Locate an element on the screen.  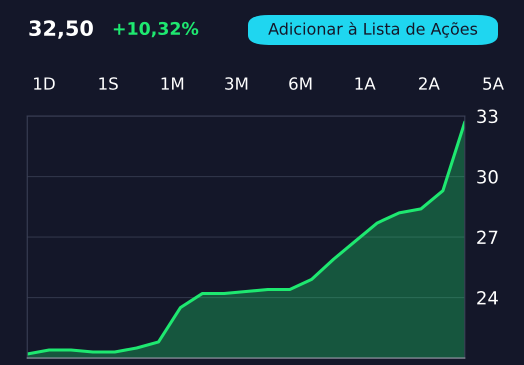
text: 1D is located at coordinates (44, 83).